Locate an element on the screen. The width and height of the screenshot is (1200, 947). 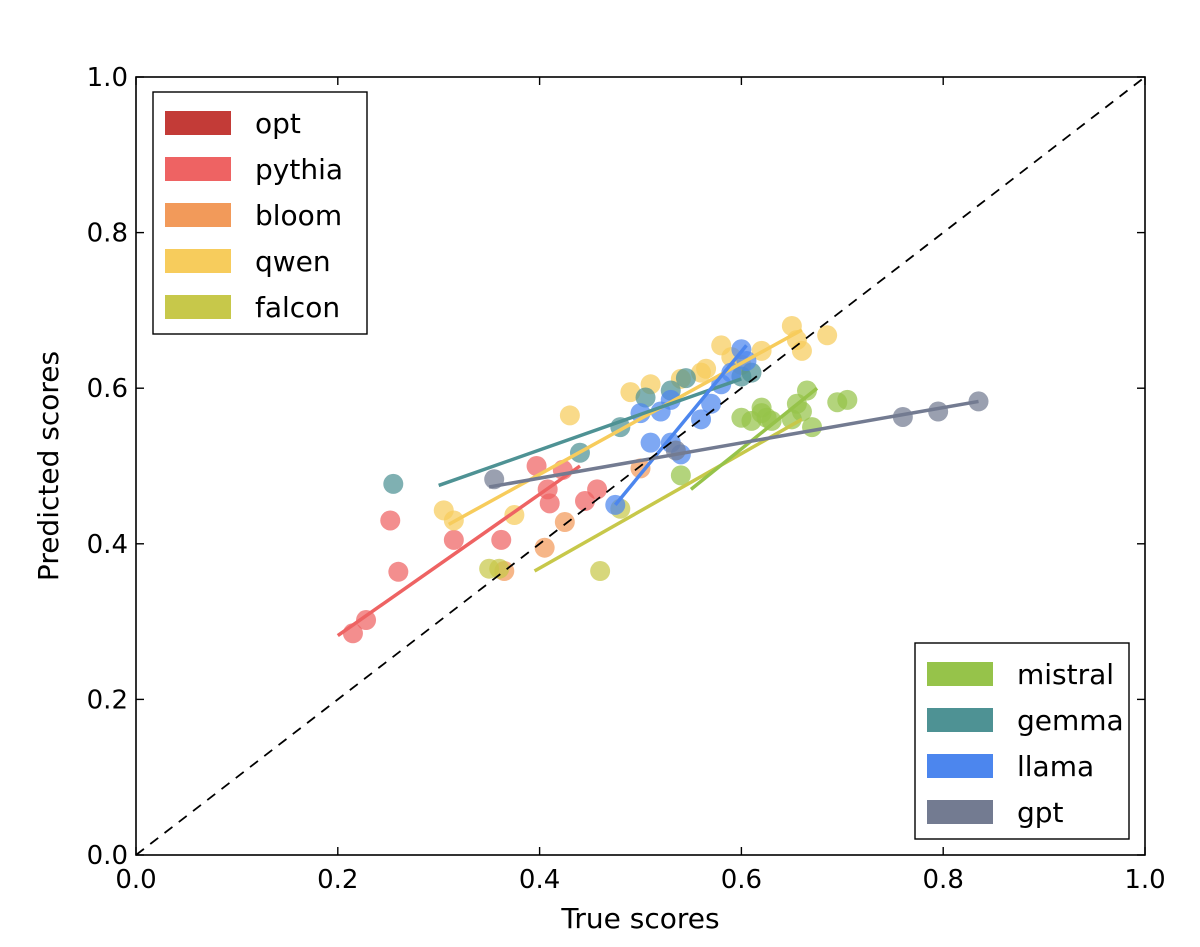
fit-line-pythia is located at coordinates (458, 551).